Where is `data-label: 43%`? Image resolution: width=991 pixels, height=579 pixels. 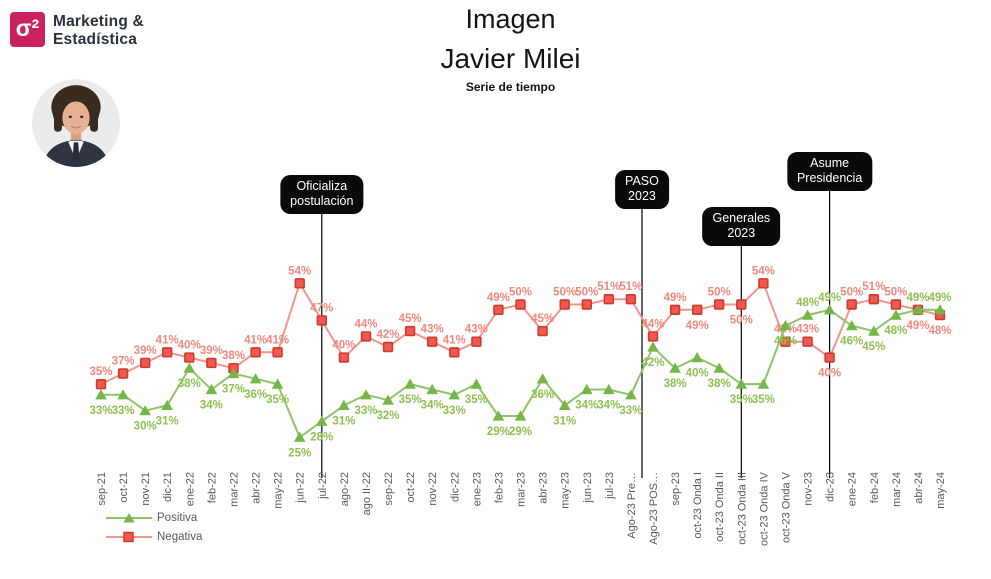
data-label: 43% is located at coordinates (476, 330).